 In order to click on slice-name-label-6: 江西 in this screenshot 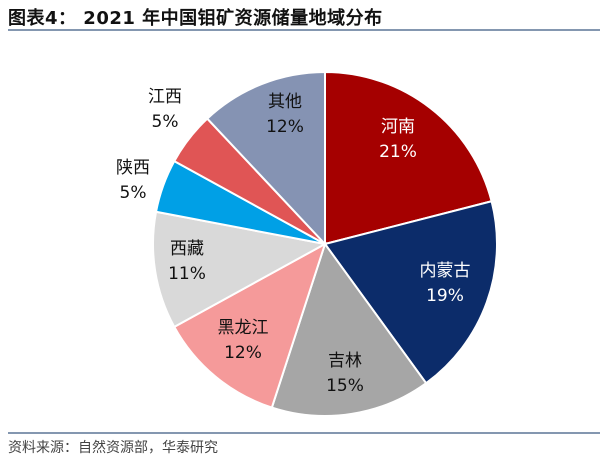, I will do `click(165, 97)`.